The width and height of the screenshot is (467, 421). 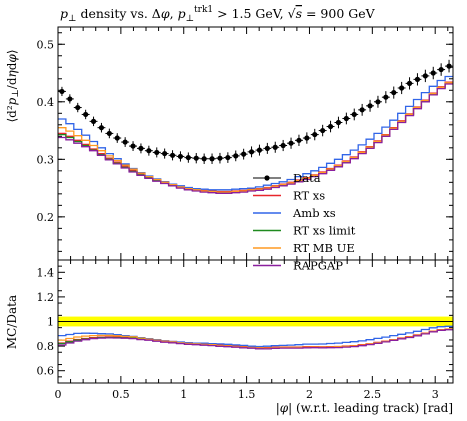 What do you see at coordinates (314, 213) in the screenshot?
I see `legend-label-amb-xs: Amb xs` at bounding box center [314, 213].